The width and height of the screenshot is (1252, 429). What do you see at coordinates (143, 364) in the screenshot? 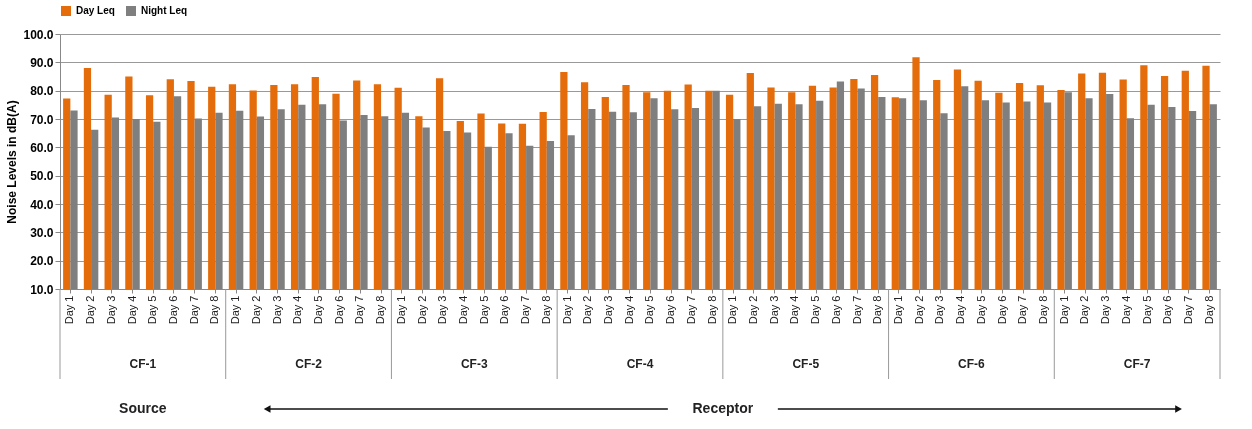
I see `text: CF-1` at bounding box center [143, 364].